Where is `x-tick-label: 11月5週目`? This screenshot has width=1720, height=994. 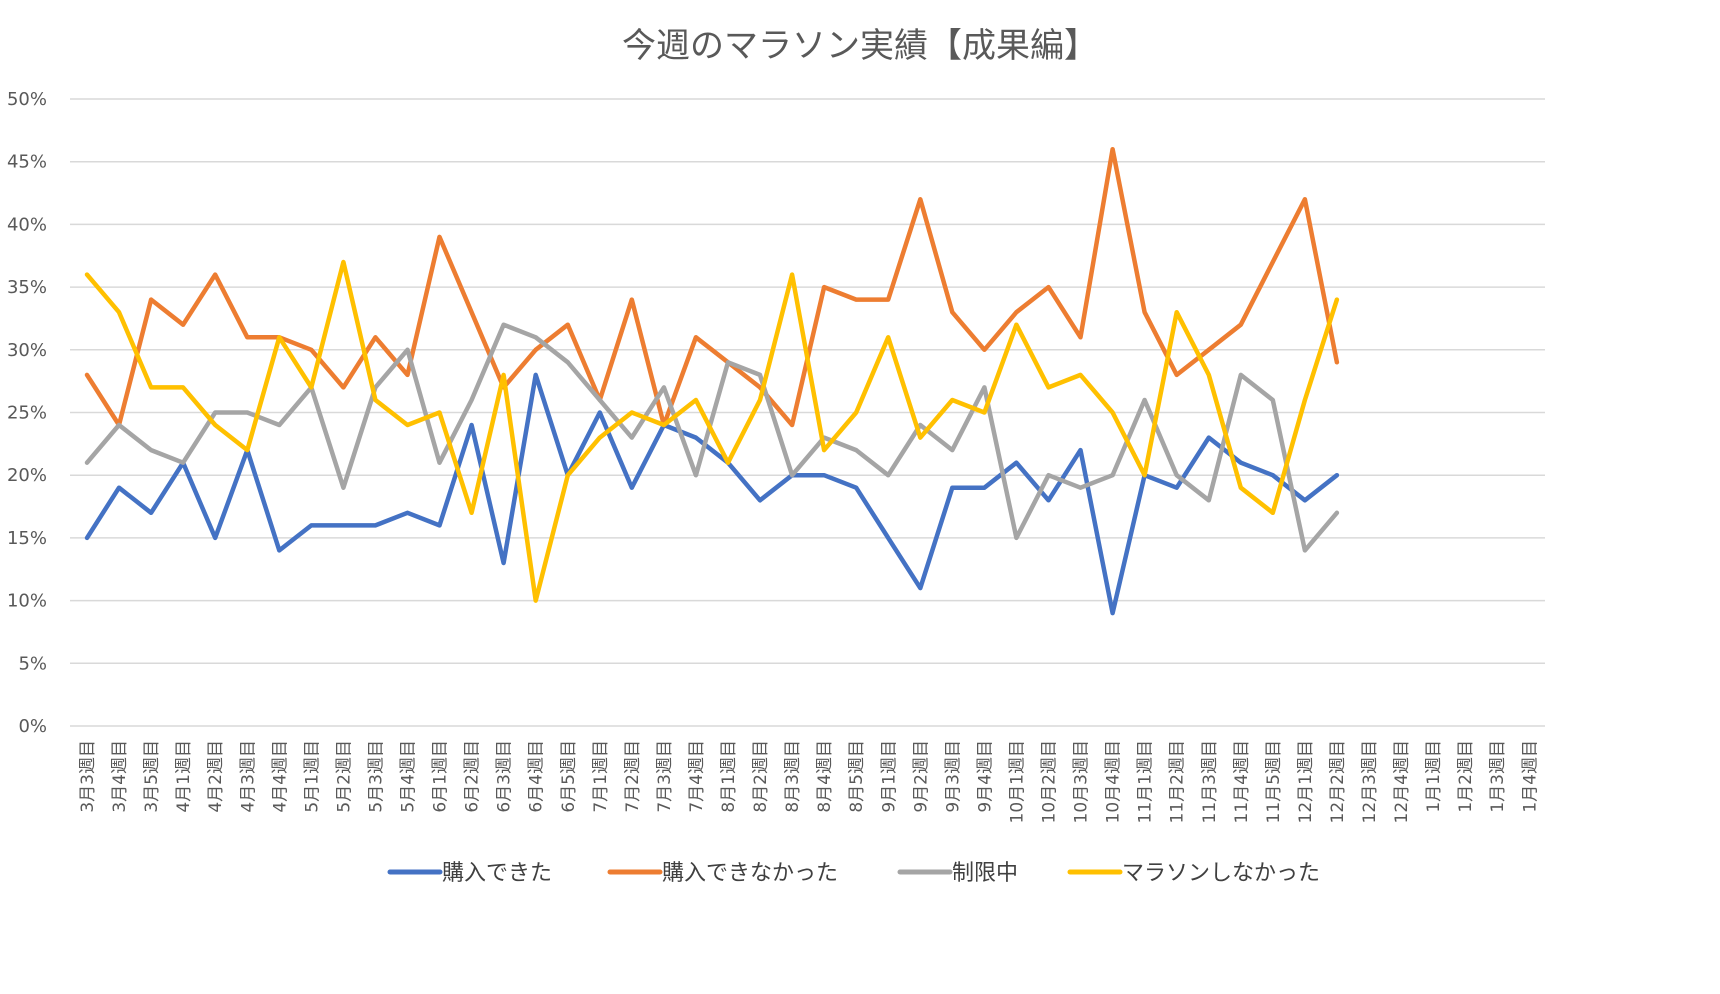
x-tick-label: 11月5週目 is located at coordinates (1274, 781).